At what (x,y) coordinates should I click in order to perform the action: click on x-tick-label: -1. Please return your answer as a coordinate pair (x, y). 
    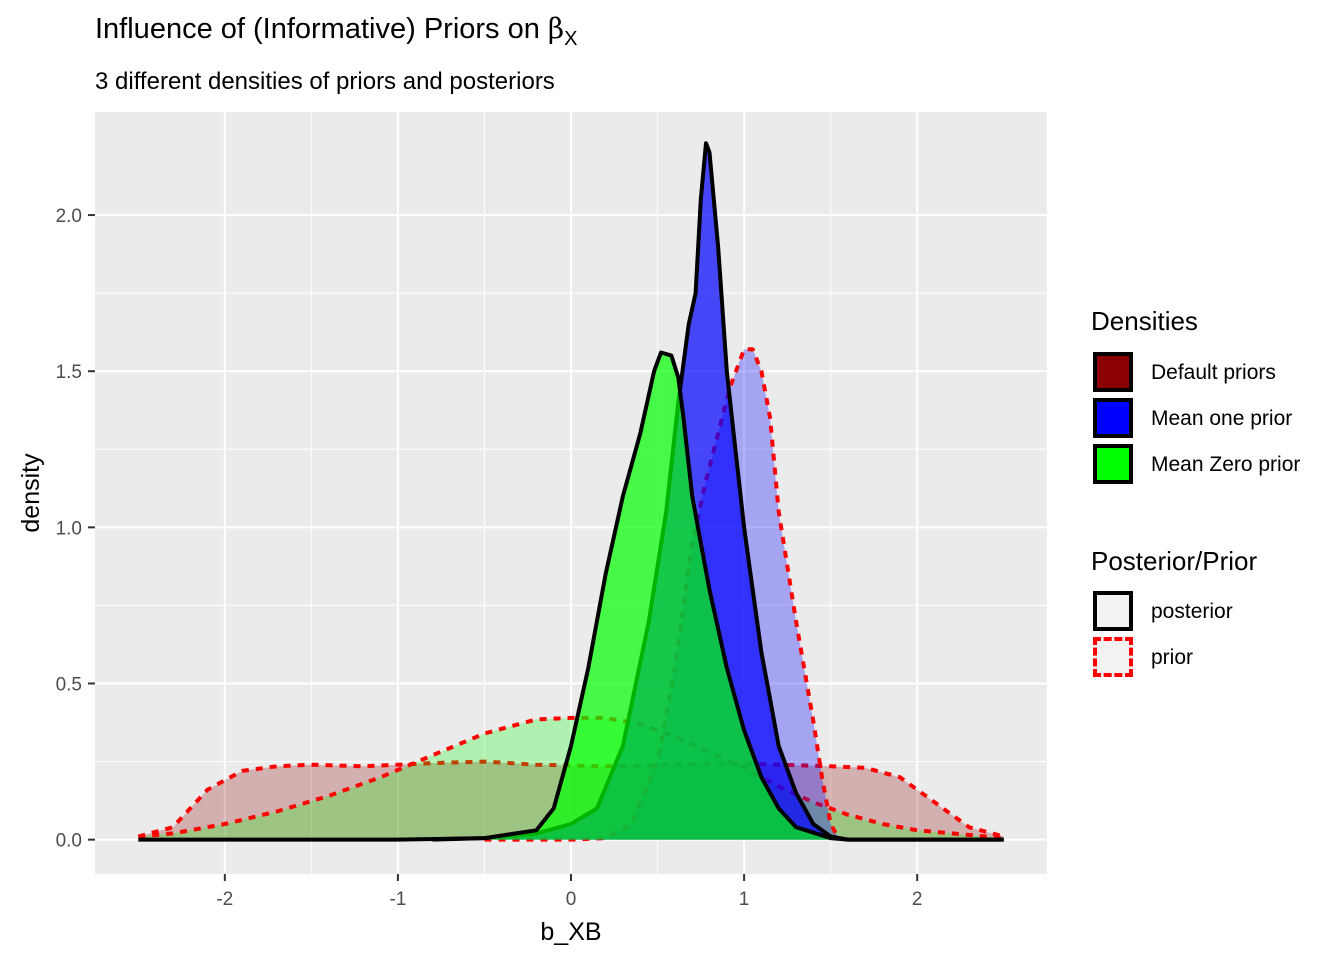
    Looking at the image, I should click on (397, 899).